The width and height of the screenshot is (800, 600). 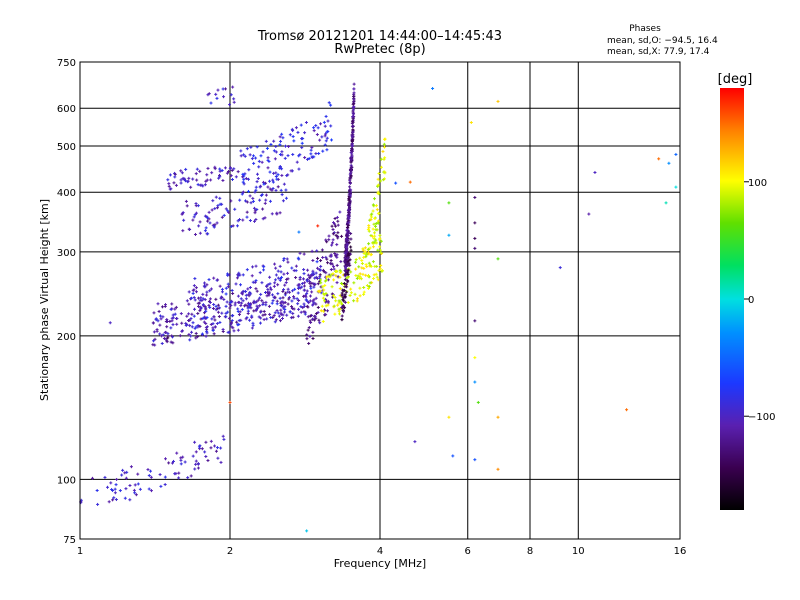 What do you see at coordinates (595, 172) in the screenshot?
I see `stray-echo-point` at bounding box center [595, 172].